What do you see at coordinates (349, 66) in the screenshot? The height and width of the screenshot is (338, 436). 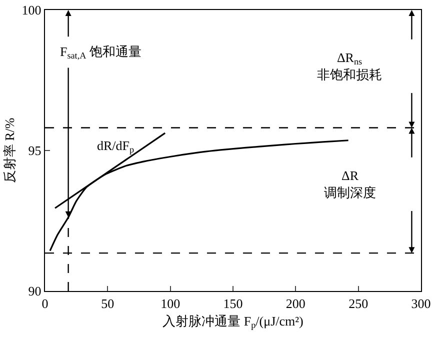 I see `annotation: ΔR$_{ns}$ 非饱和损耗` at bounding box center [349, 66].